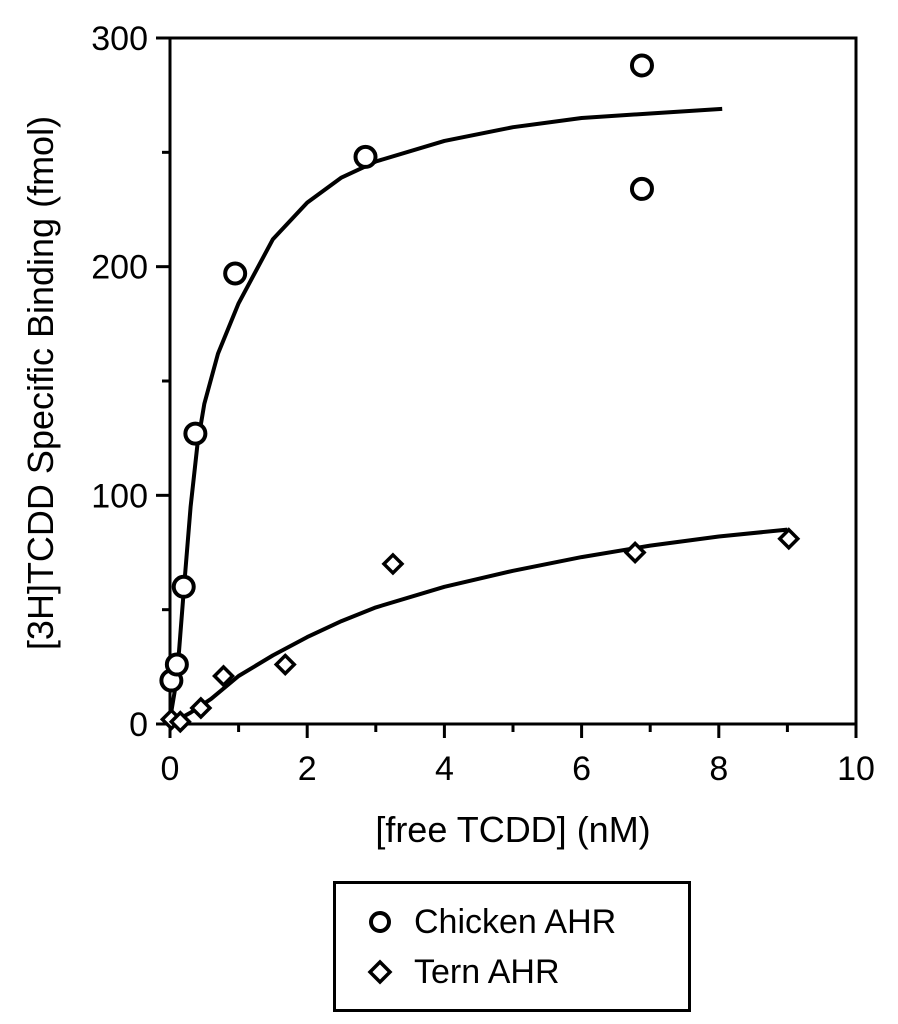 The width and height of the screenshot is (898, 1024). I want to click on y-tick-label: 0, so click(138, 725).